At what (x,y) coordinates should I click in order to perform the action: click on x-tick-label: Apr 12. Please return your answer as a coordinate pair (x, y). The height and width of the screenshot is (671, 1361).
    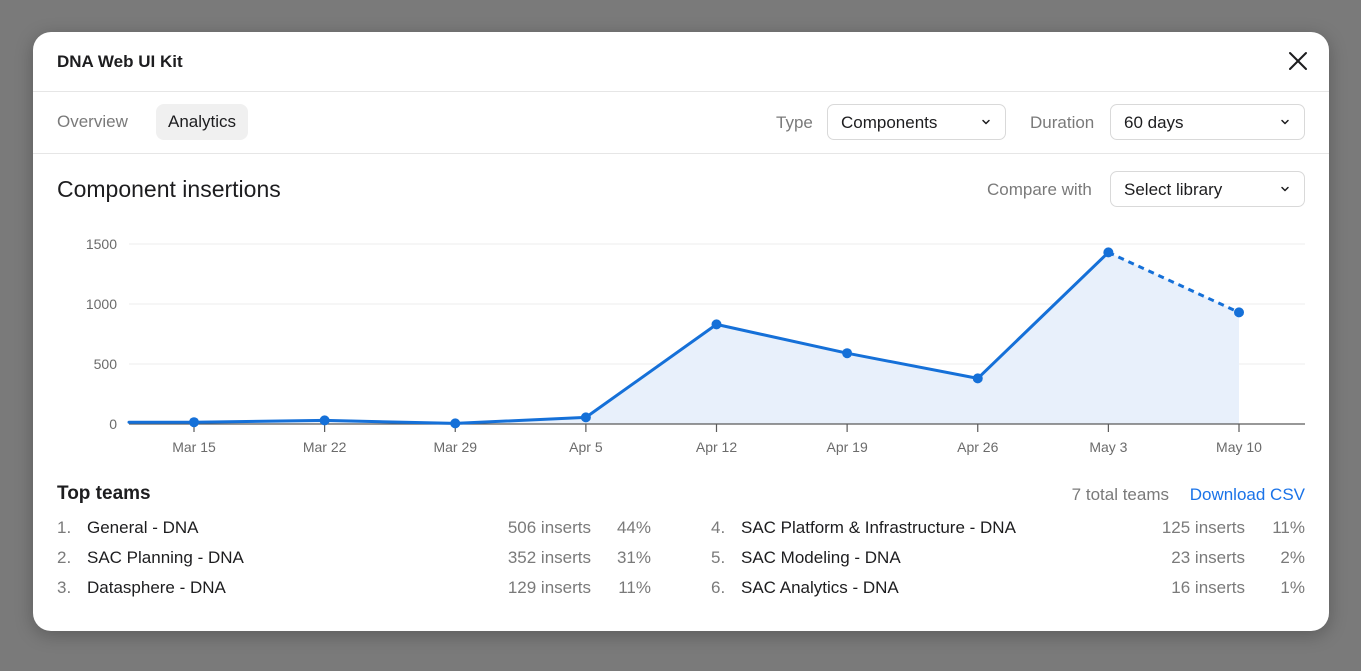
    Looking at the image, I should click on (716, 447).